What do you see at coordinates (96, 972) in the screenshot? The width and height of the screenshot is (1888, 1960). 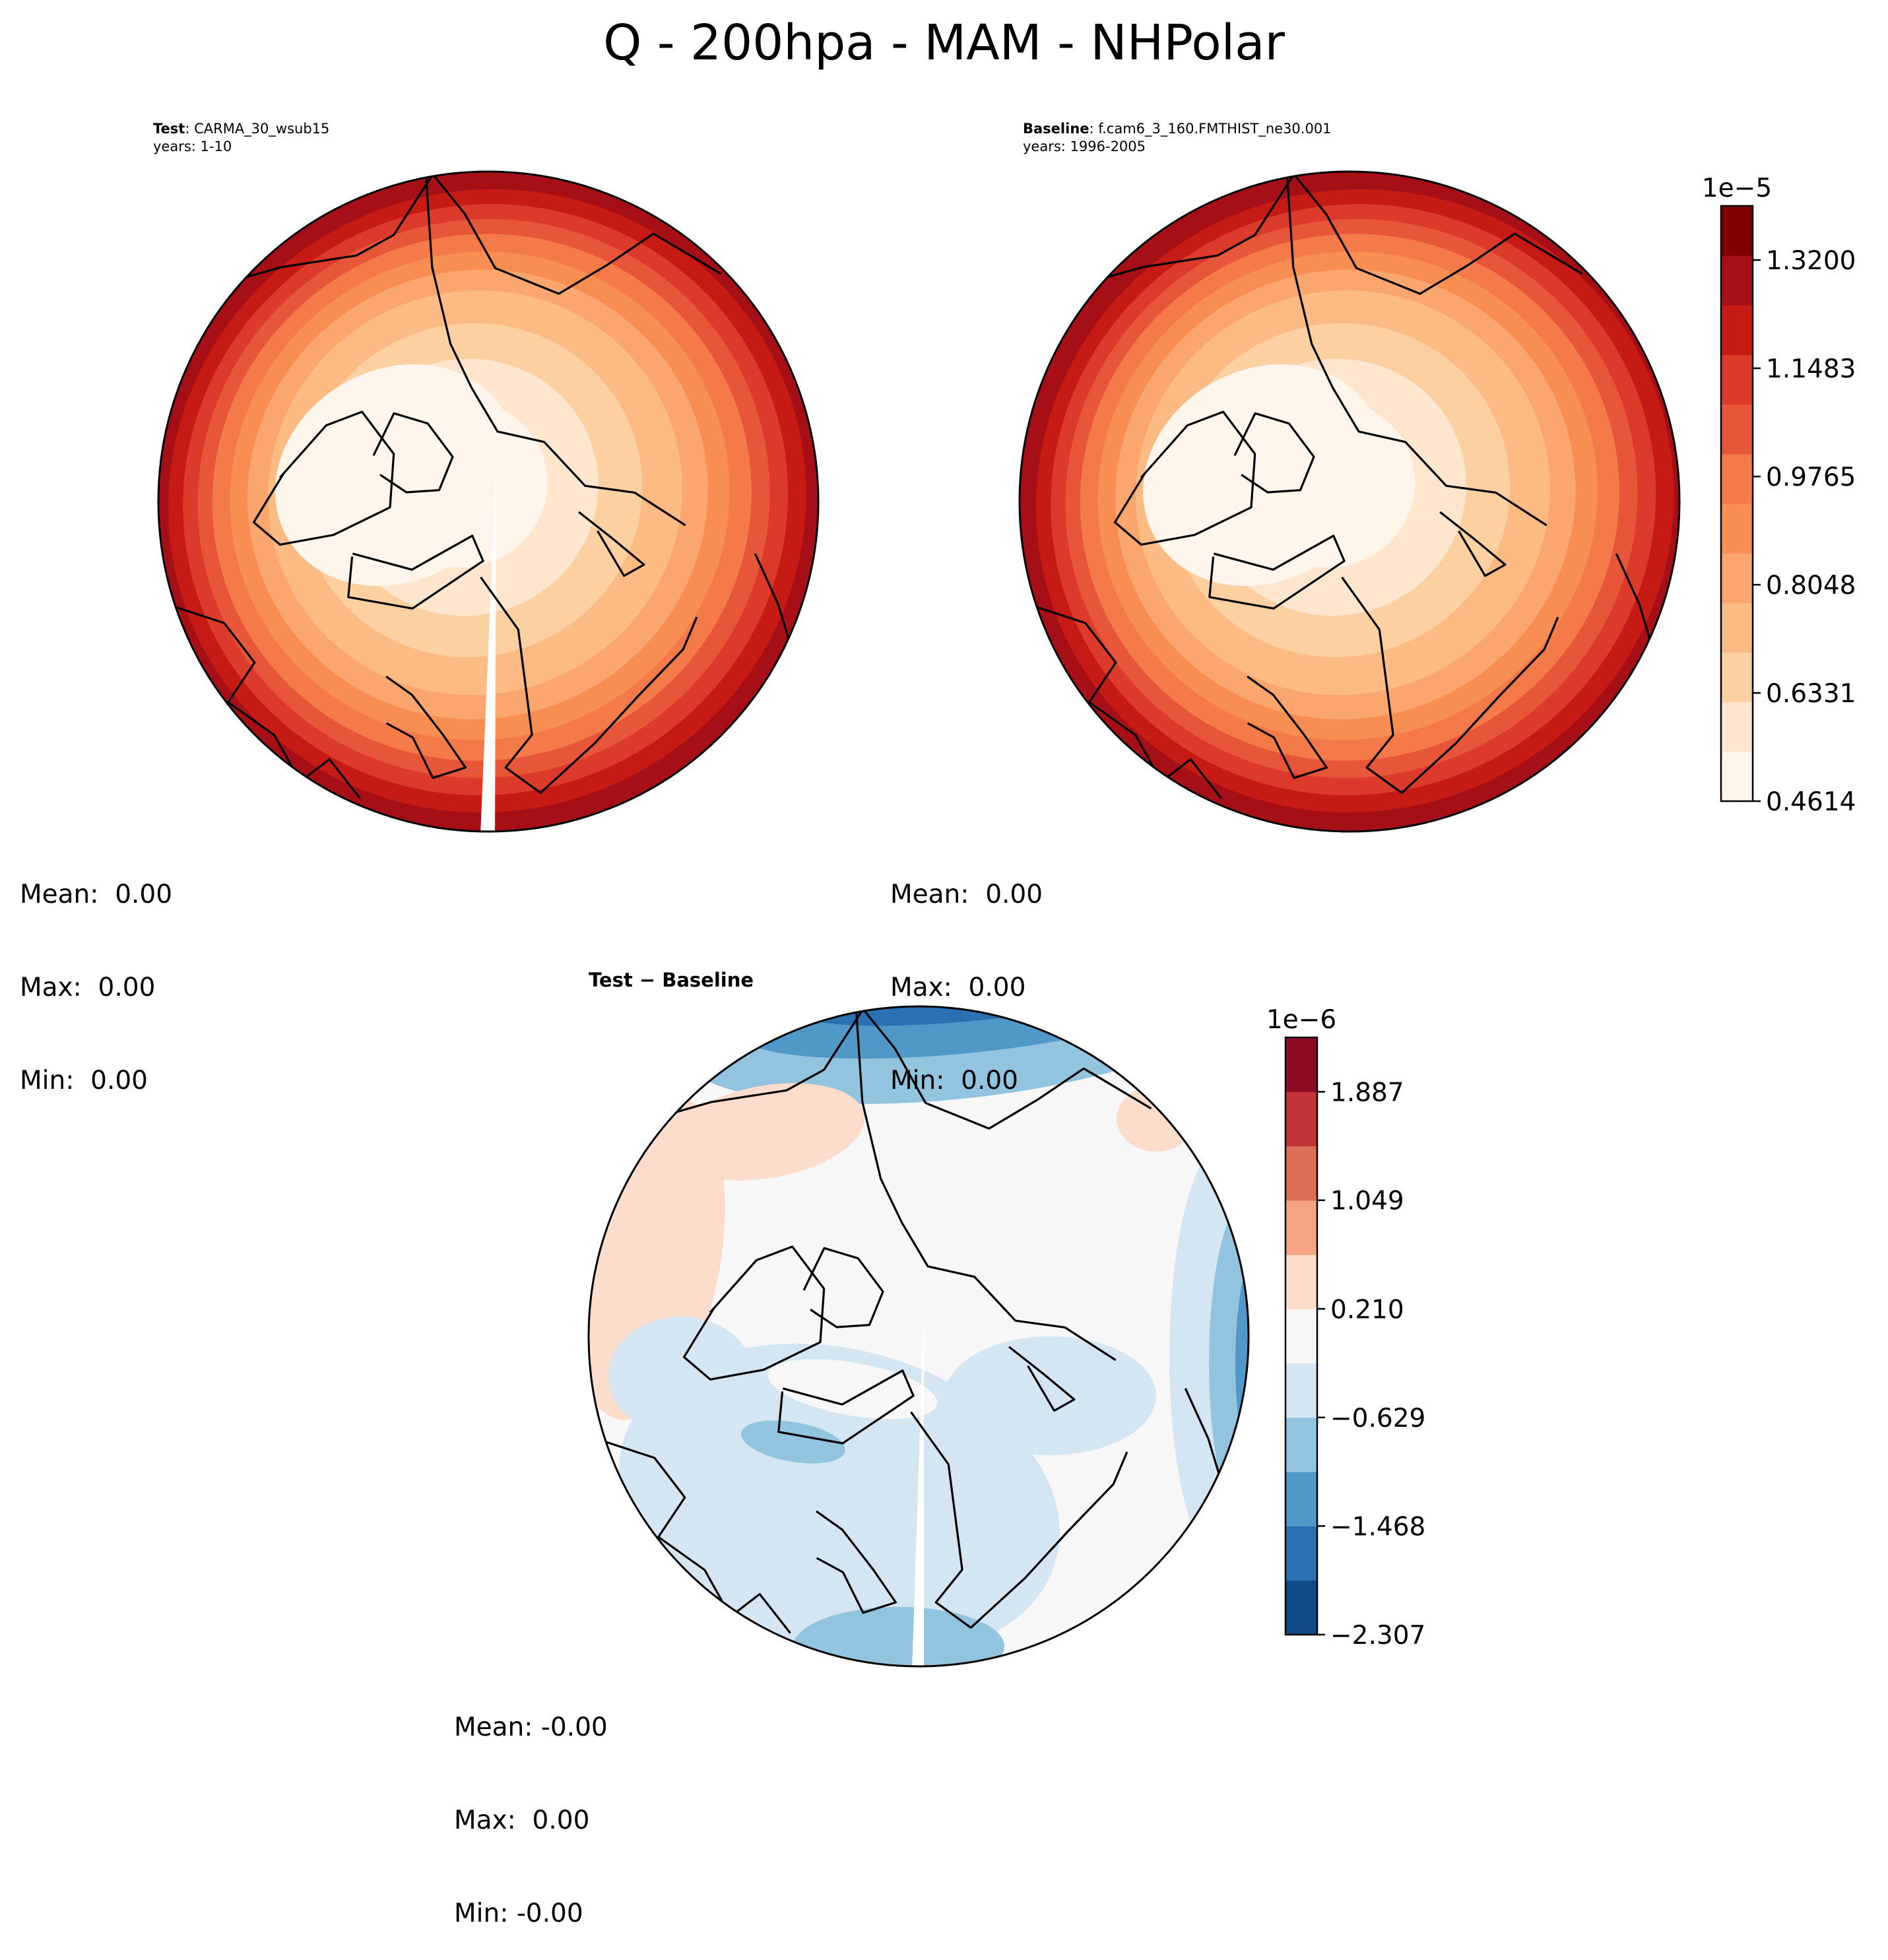 I see `test-stats: Mean: 0.00 Max: 0.00 Min: 0.00` at bounding box center [96, 972].